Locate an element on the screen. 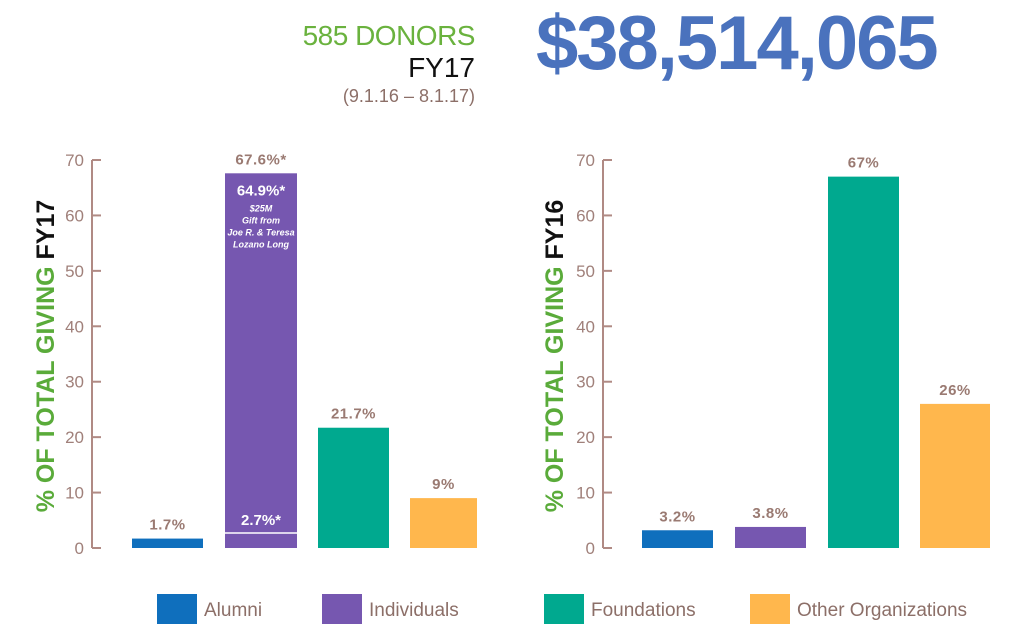  bar-base-label: 2.7%* is located at coordinates (261, 520).